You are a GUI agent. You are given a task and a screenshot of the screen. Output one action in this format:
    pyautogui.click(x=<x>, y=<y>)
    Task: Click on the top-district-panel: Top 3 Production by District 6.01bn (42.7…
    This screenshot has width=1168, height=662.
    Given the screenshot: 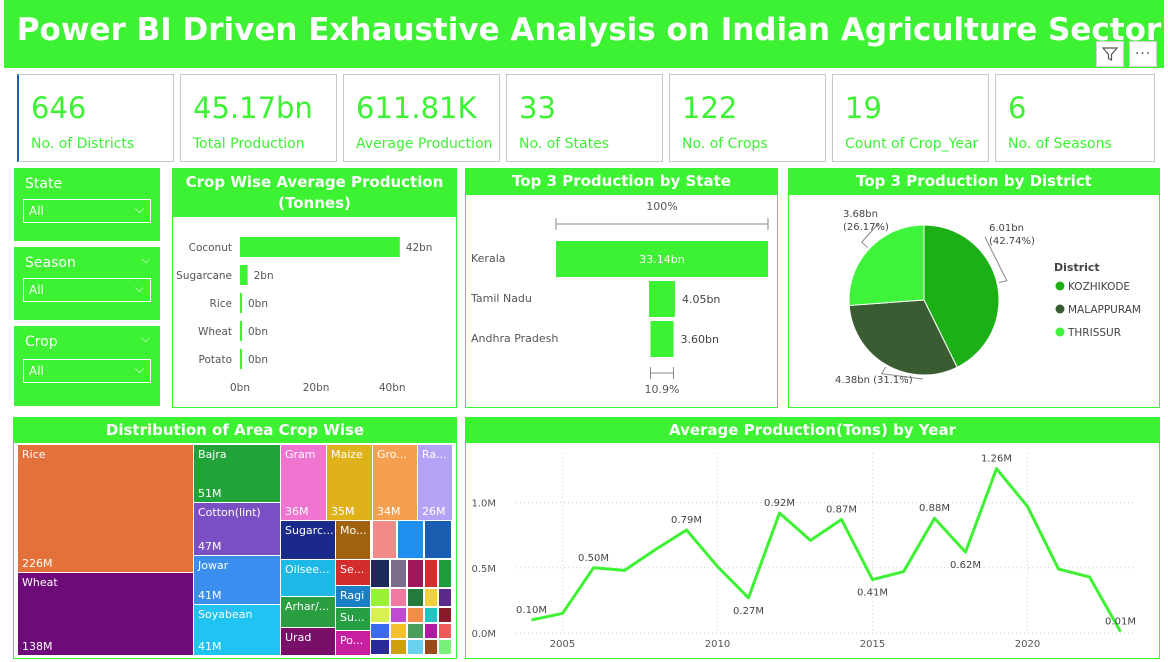 What is the action you would take?
    pyautogui.click(x=974, y=288)
    